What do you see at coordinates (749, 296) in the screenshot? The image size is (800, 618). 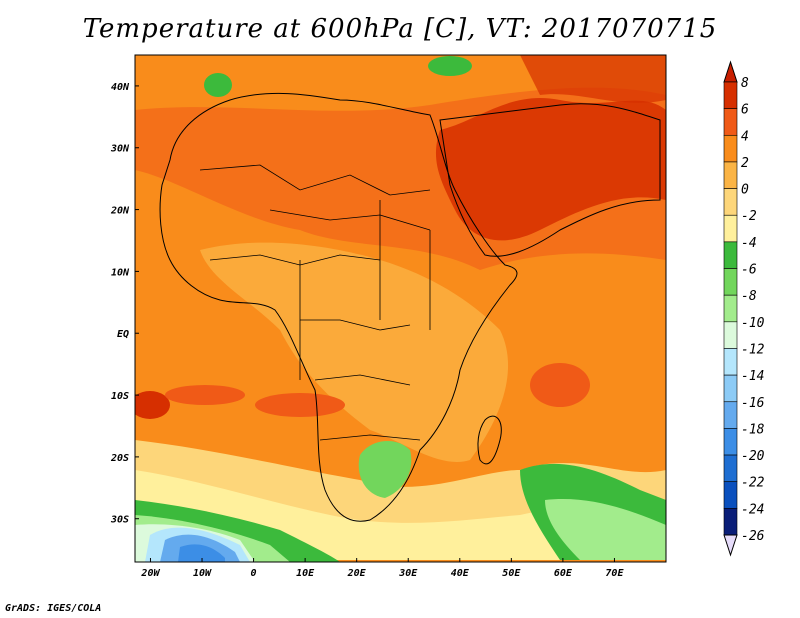 I see `colorbar-label: -8` at bounding box center [749, 296].